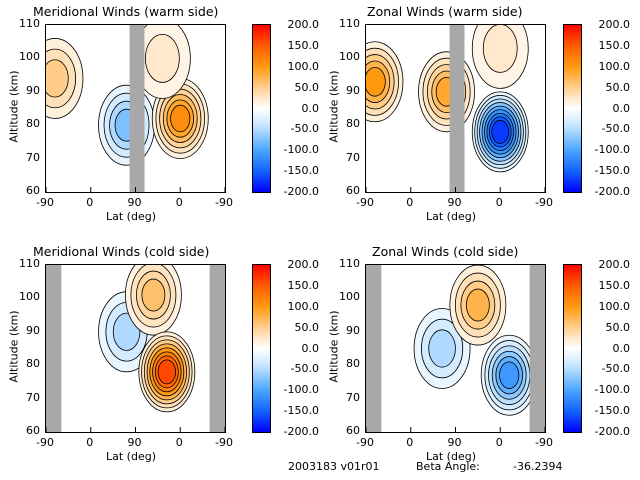  What do you see at coordinates (334, 466) in the screenshot?
I see `date-version: 2003183 v01r01` at bounding box center [334, 466].